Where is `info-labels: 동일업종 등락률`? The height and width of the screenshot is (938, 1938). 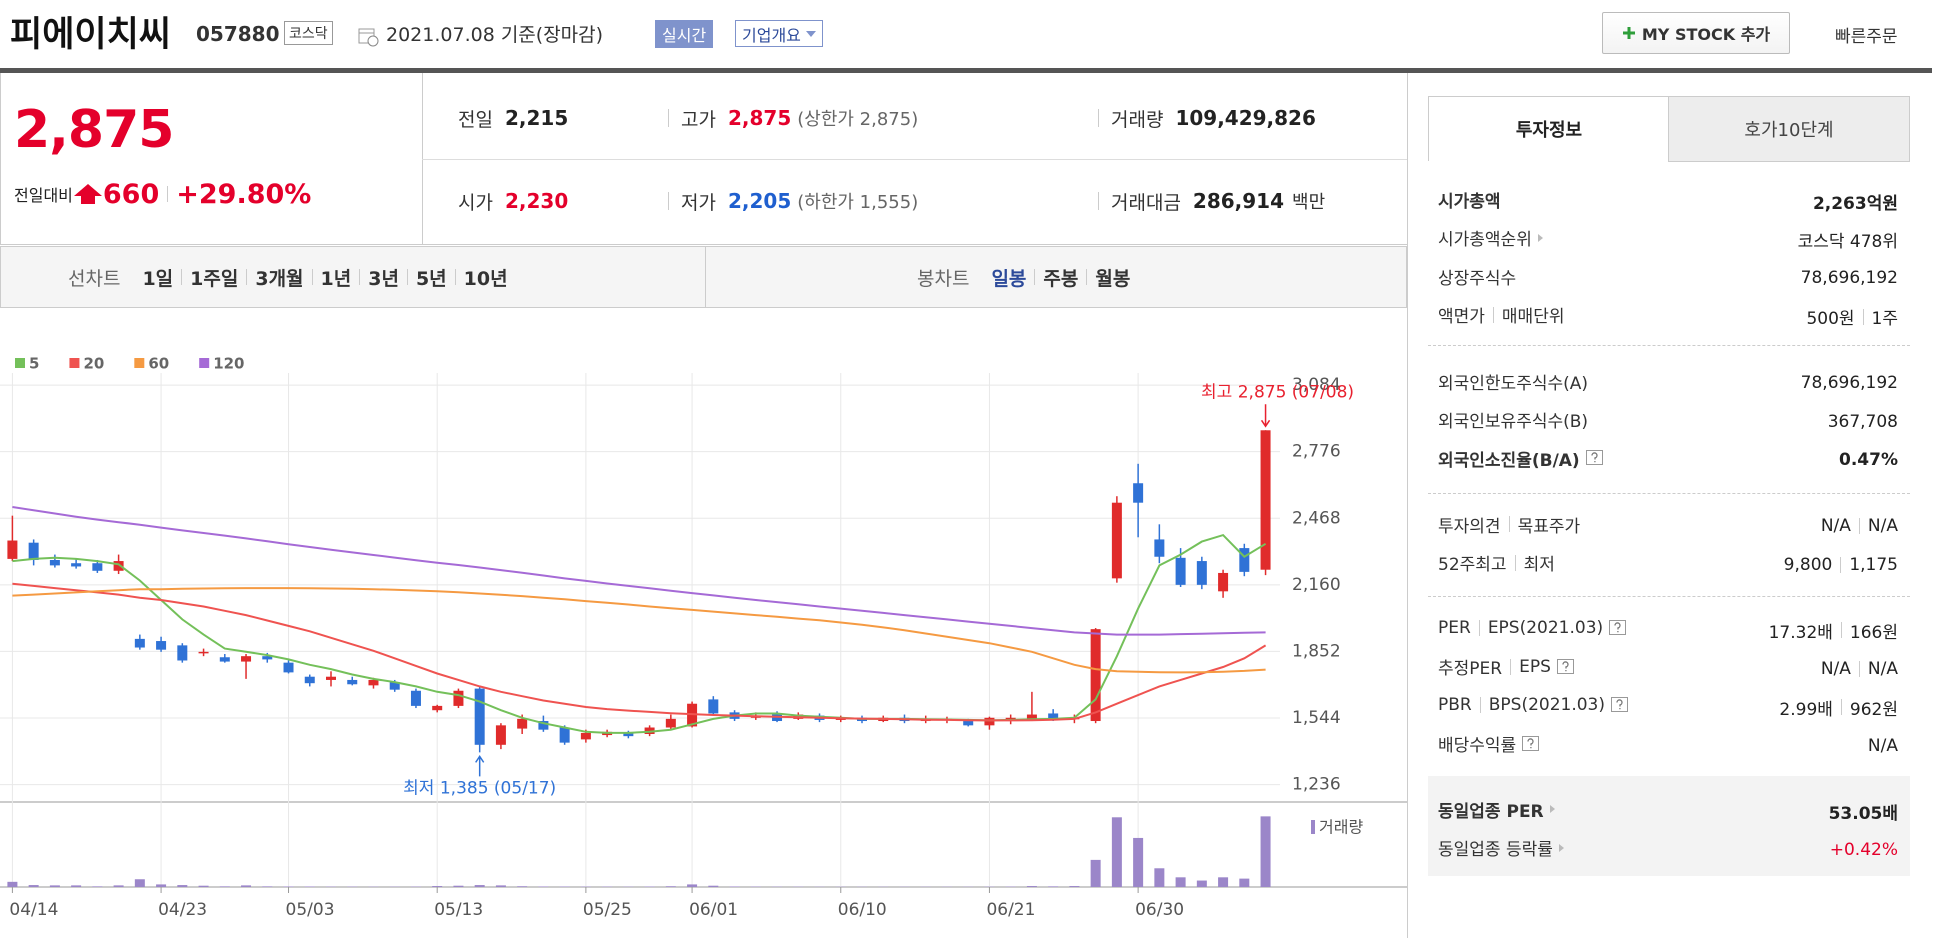
info-labels: 동일업종 등락률 is located at coordinates (1501, 848).